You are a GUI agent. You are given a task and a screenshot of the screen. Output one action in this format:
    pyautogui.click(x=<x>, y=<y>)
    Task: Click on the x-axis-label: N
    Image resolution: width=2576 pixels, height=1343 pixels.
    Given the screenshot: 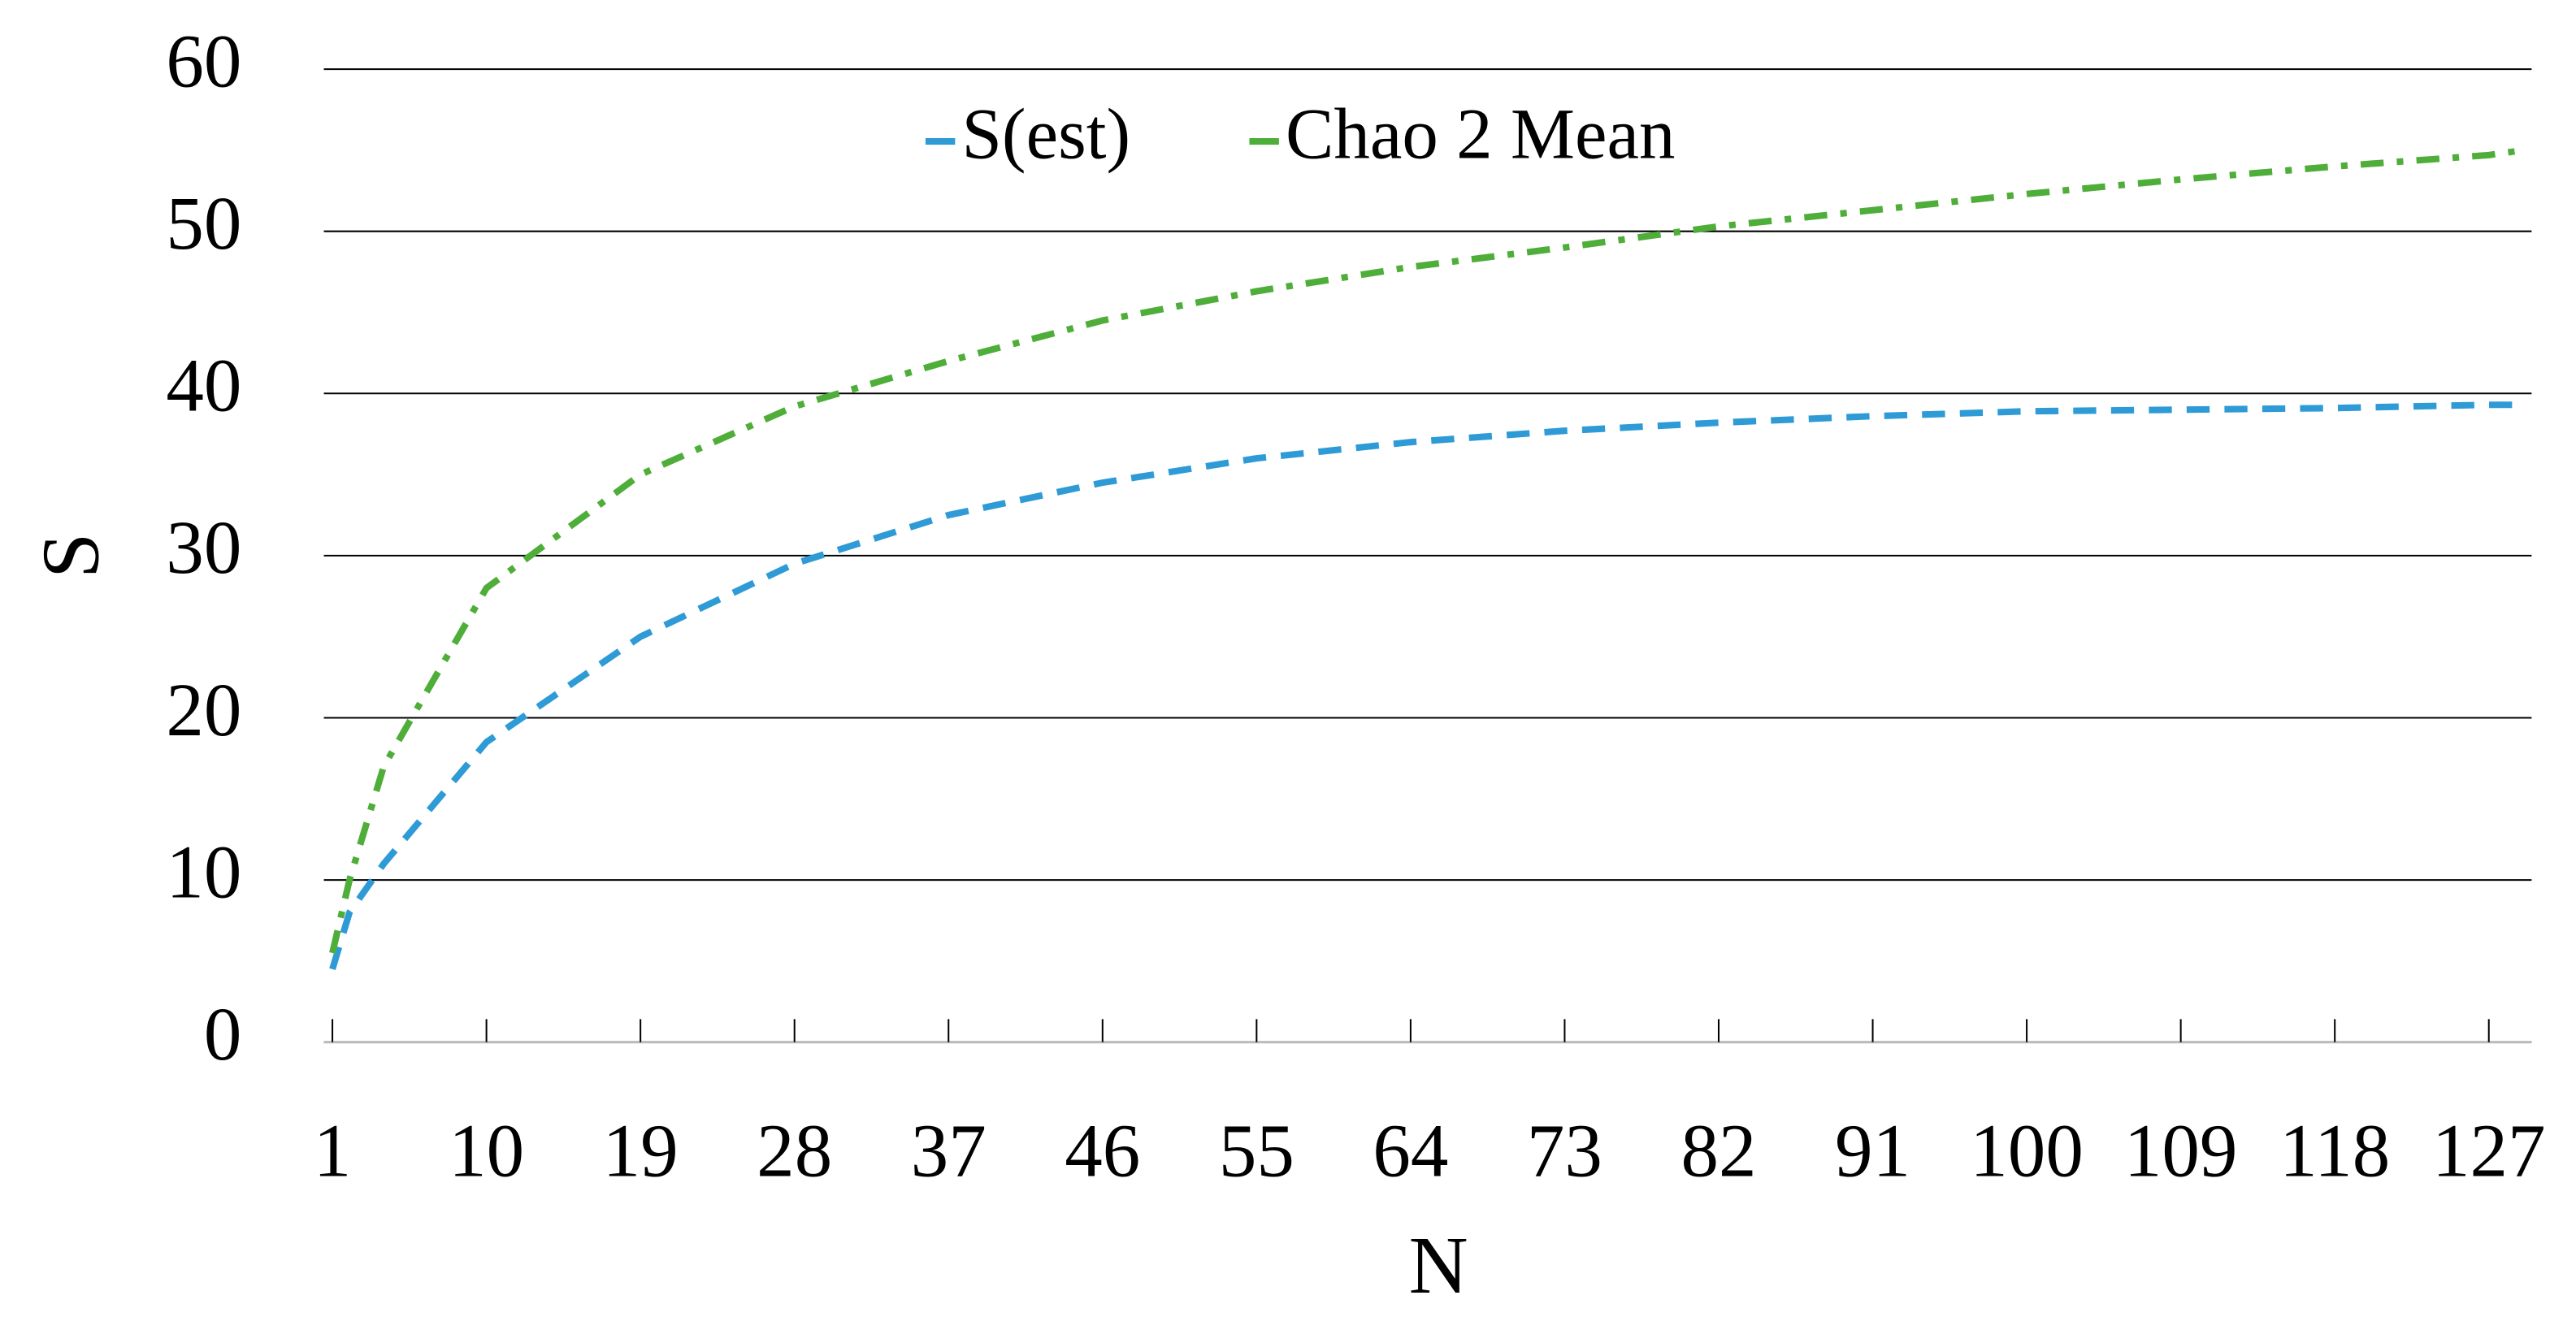 What is the action you would take?
    pyautogui.click(x=1438, y=1265)
    